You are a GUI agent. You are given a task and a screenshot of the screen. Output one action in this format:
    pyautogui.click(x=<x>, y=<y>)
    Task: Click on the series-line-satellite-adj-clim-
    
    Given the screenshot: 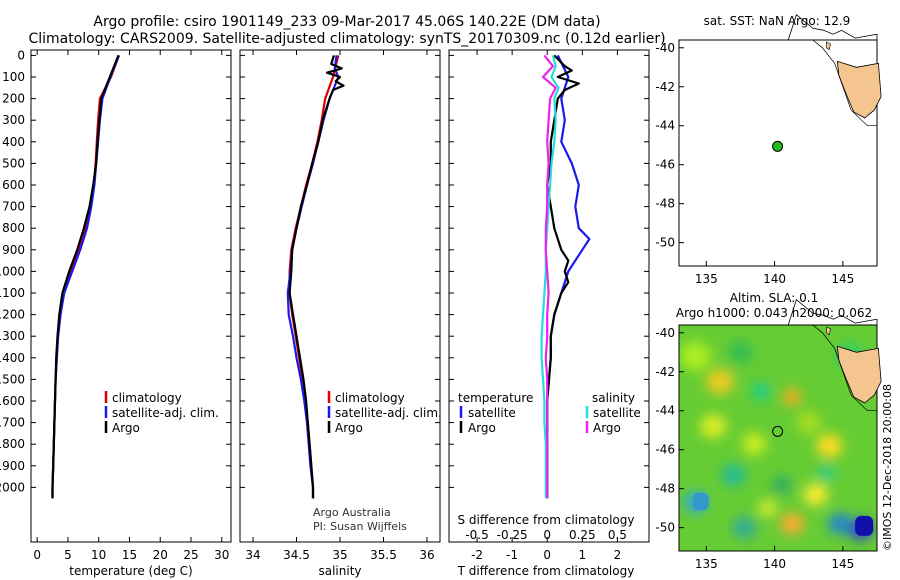 What is the action you would take?
    pyautogui.click(x=313, y=277)
    